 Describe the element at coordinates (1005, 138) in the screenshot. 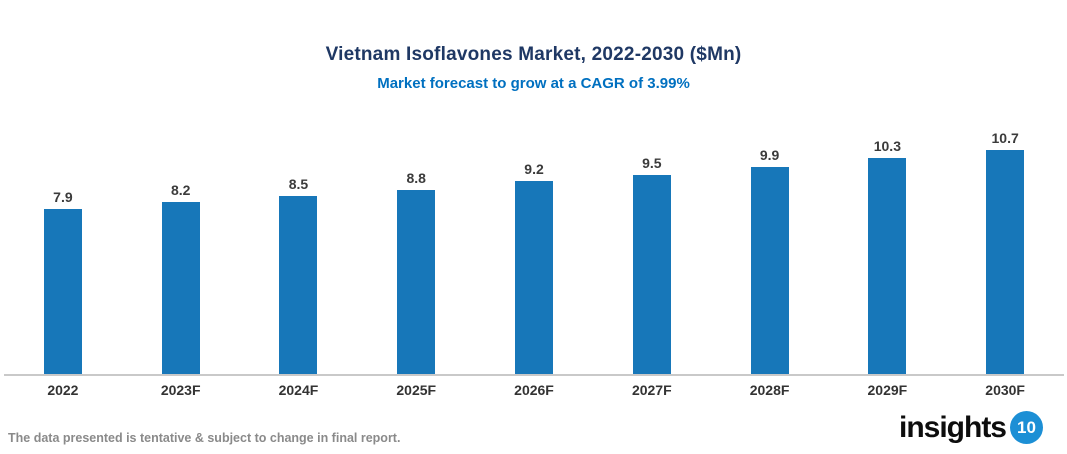

I see `bar-value-label: 10.7` at that location.